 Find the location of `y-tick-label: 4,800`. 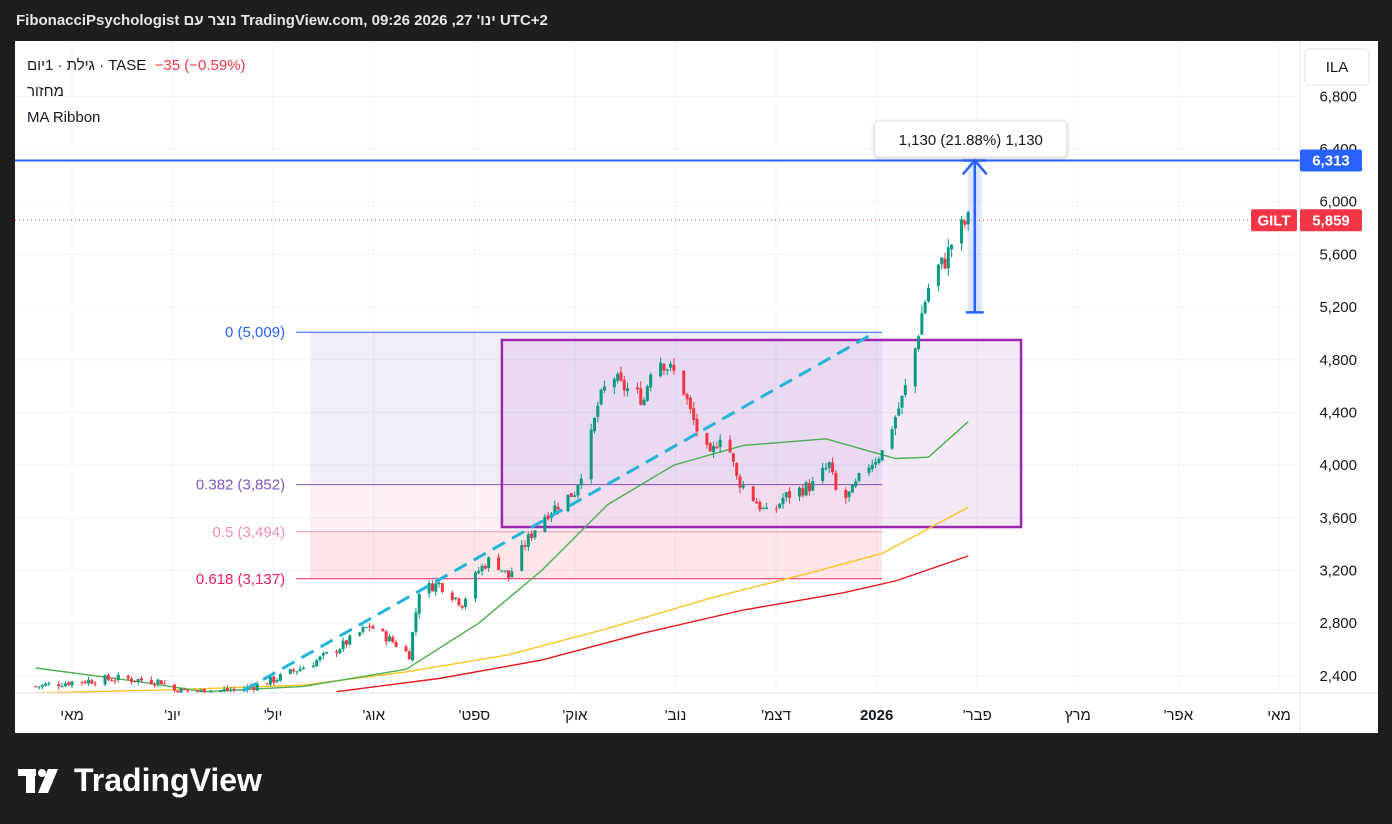

y-tick-label: 4,800 is located at coordinates (1338, 360).